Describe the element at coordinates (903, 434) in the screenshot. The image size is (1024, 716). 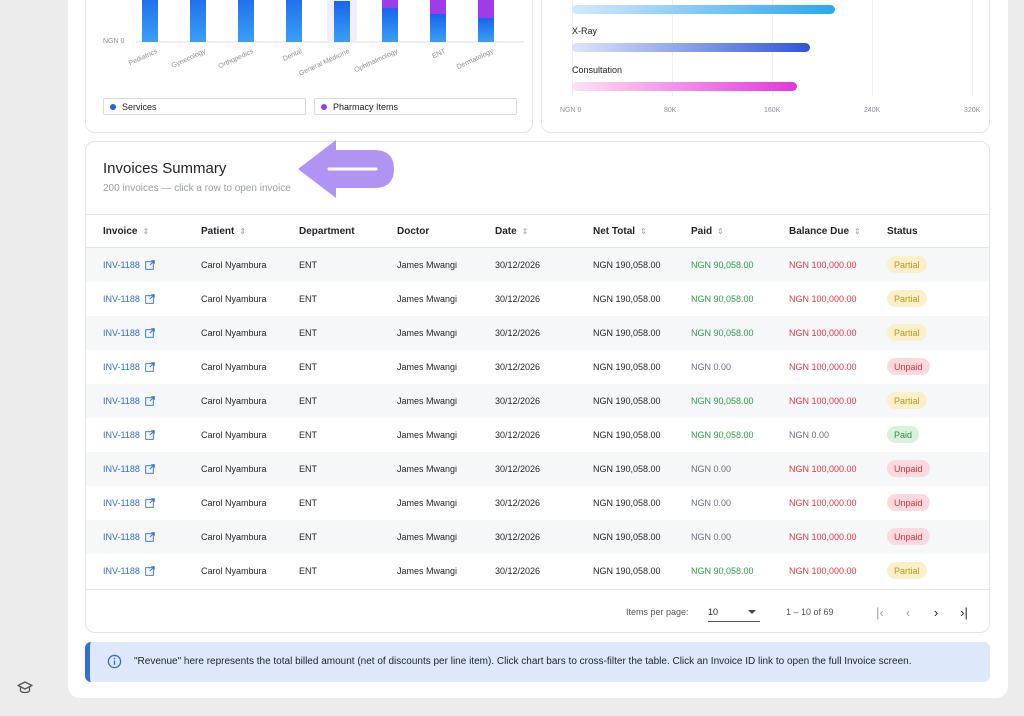
I see `status-badge: Paid` at that location.